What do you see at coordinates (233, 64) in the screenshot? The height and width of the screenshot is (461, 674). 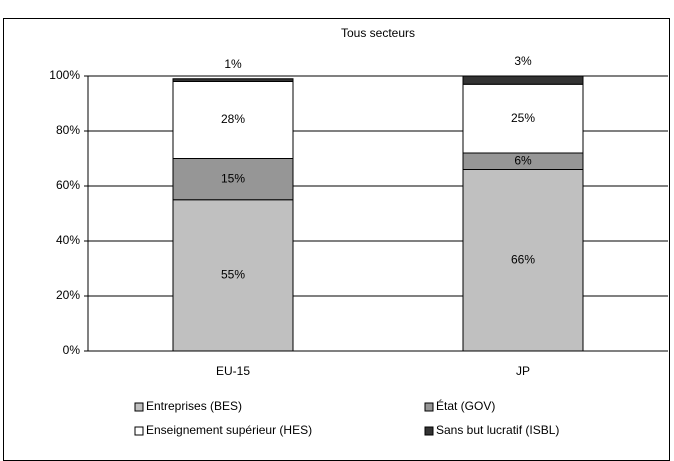 I see `value-label: 1%` at bounding box center [233, 64].